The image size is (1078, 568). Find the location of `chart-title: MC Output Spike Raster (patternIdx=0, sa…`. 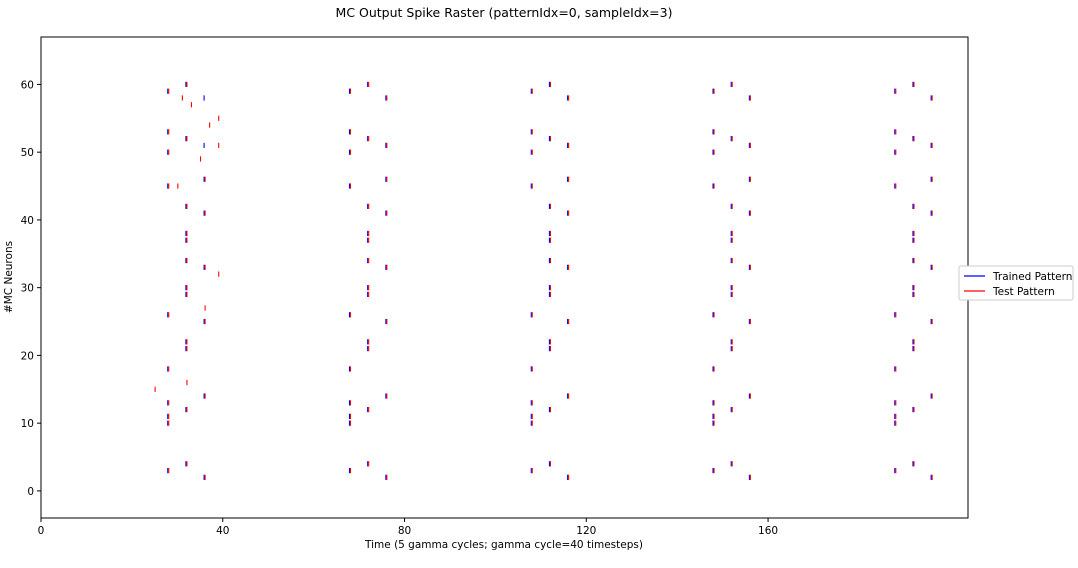

chart-title: MC Output Spike Raster (patternIdx=0, sa… is located at coordinates (504, 12).